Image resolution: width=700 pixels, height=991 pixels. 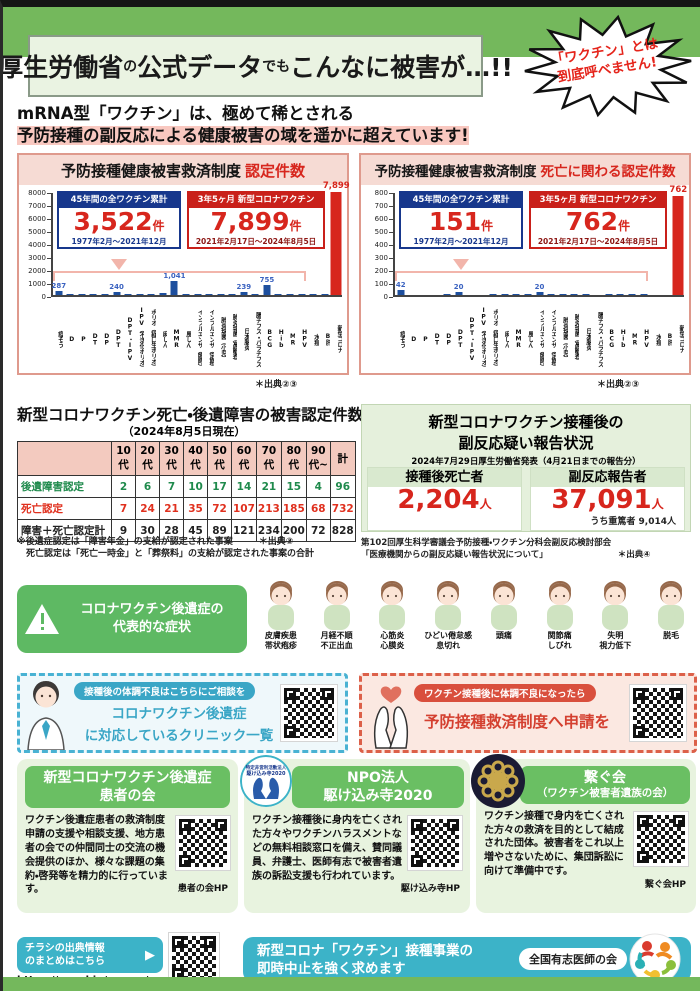 What do you see at coordinates (506, 555) in the screenshot?
I see `report-note2: 「医療機関からの副反応疑い報告状況について」 ＊出典④` at bounding box center [506, 555].